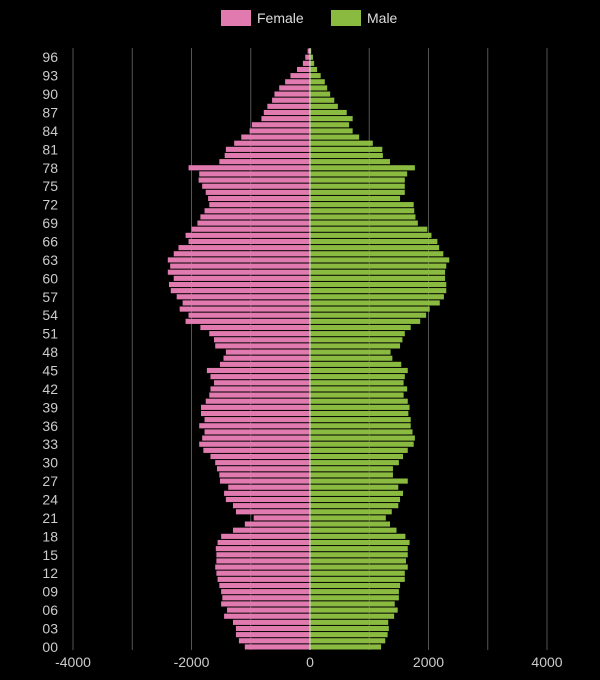 The width and height of the screenshot is (600, 680). Describe the element at coordinates (546, 662) in the screenshot. I see `x-tick-label: 4000` at that location.